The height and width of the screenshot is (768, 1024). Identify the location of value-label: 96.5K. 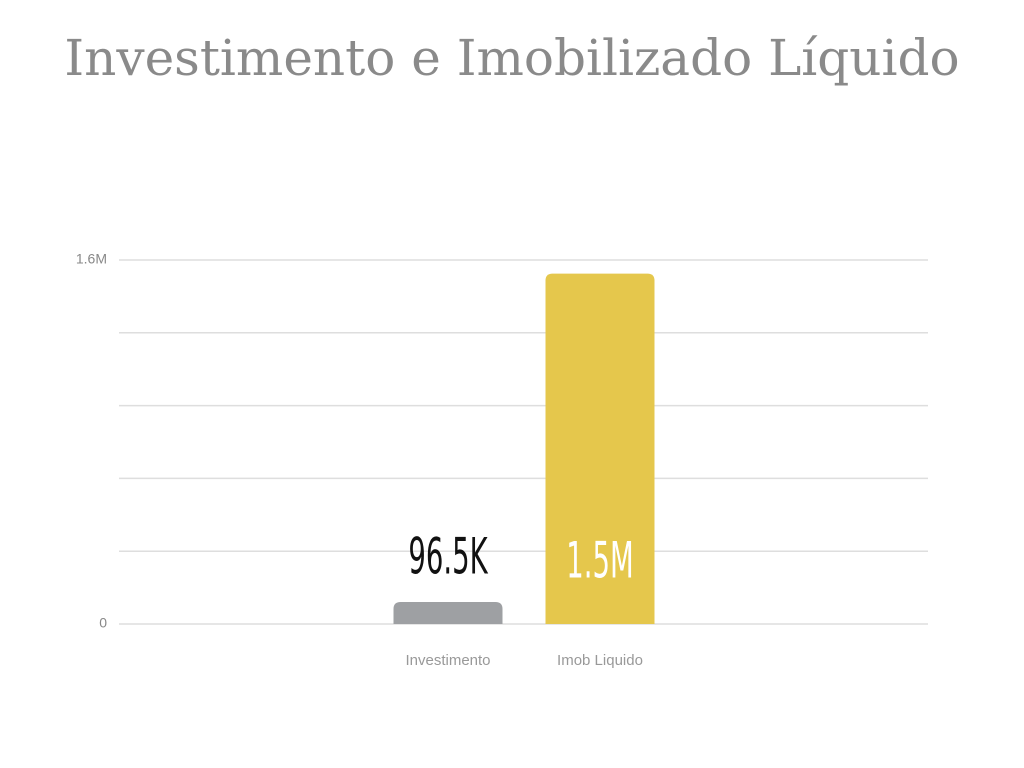
(448, 557).